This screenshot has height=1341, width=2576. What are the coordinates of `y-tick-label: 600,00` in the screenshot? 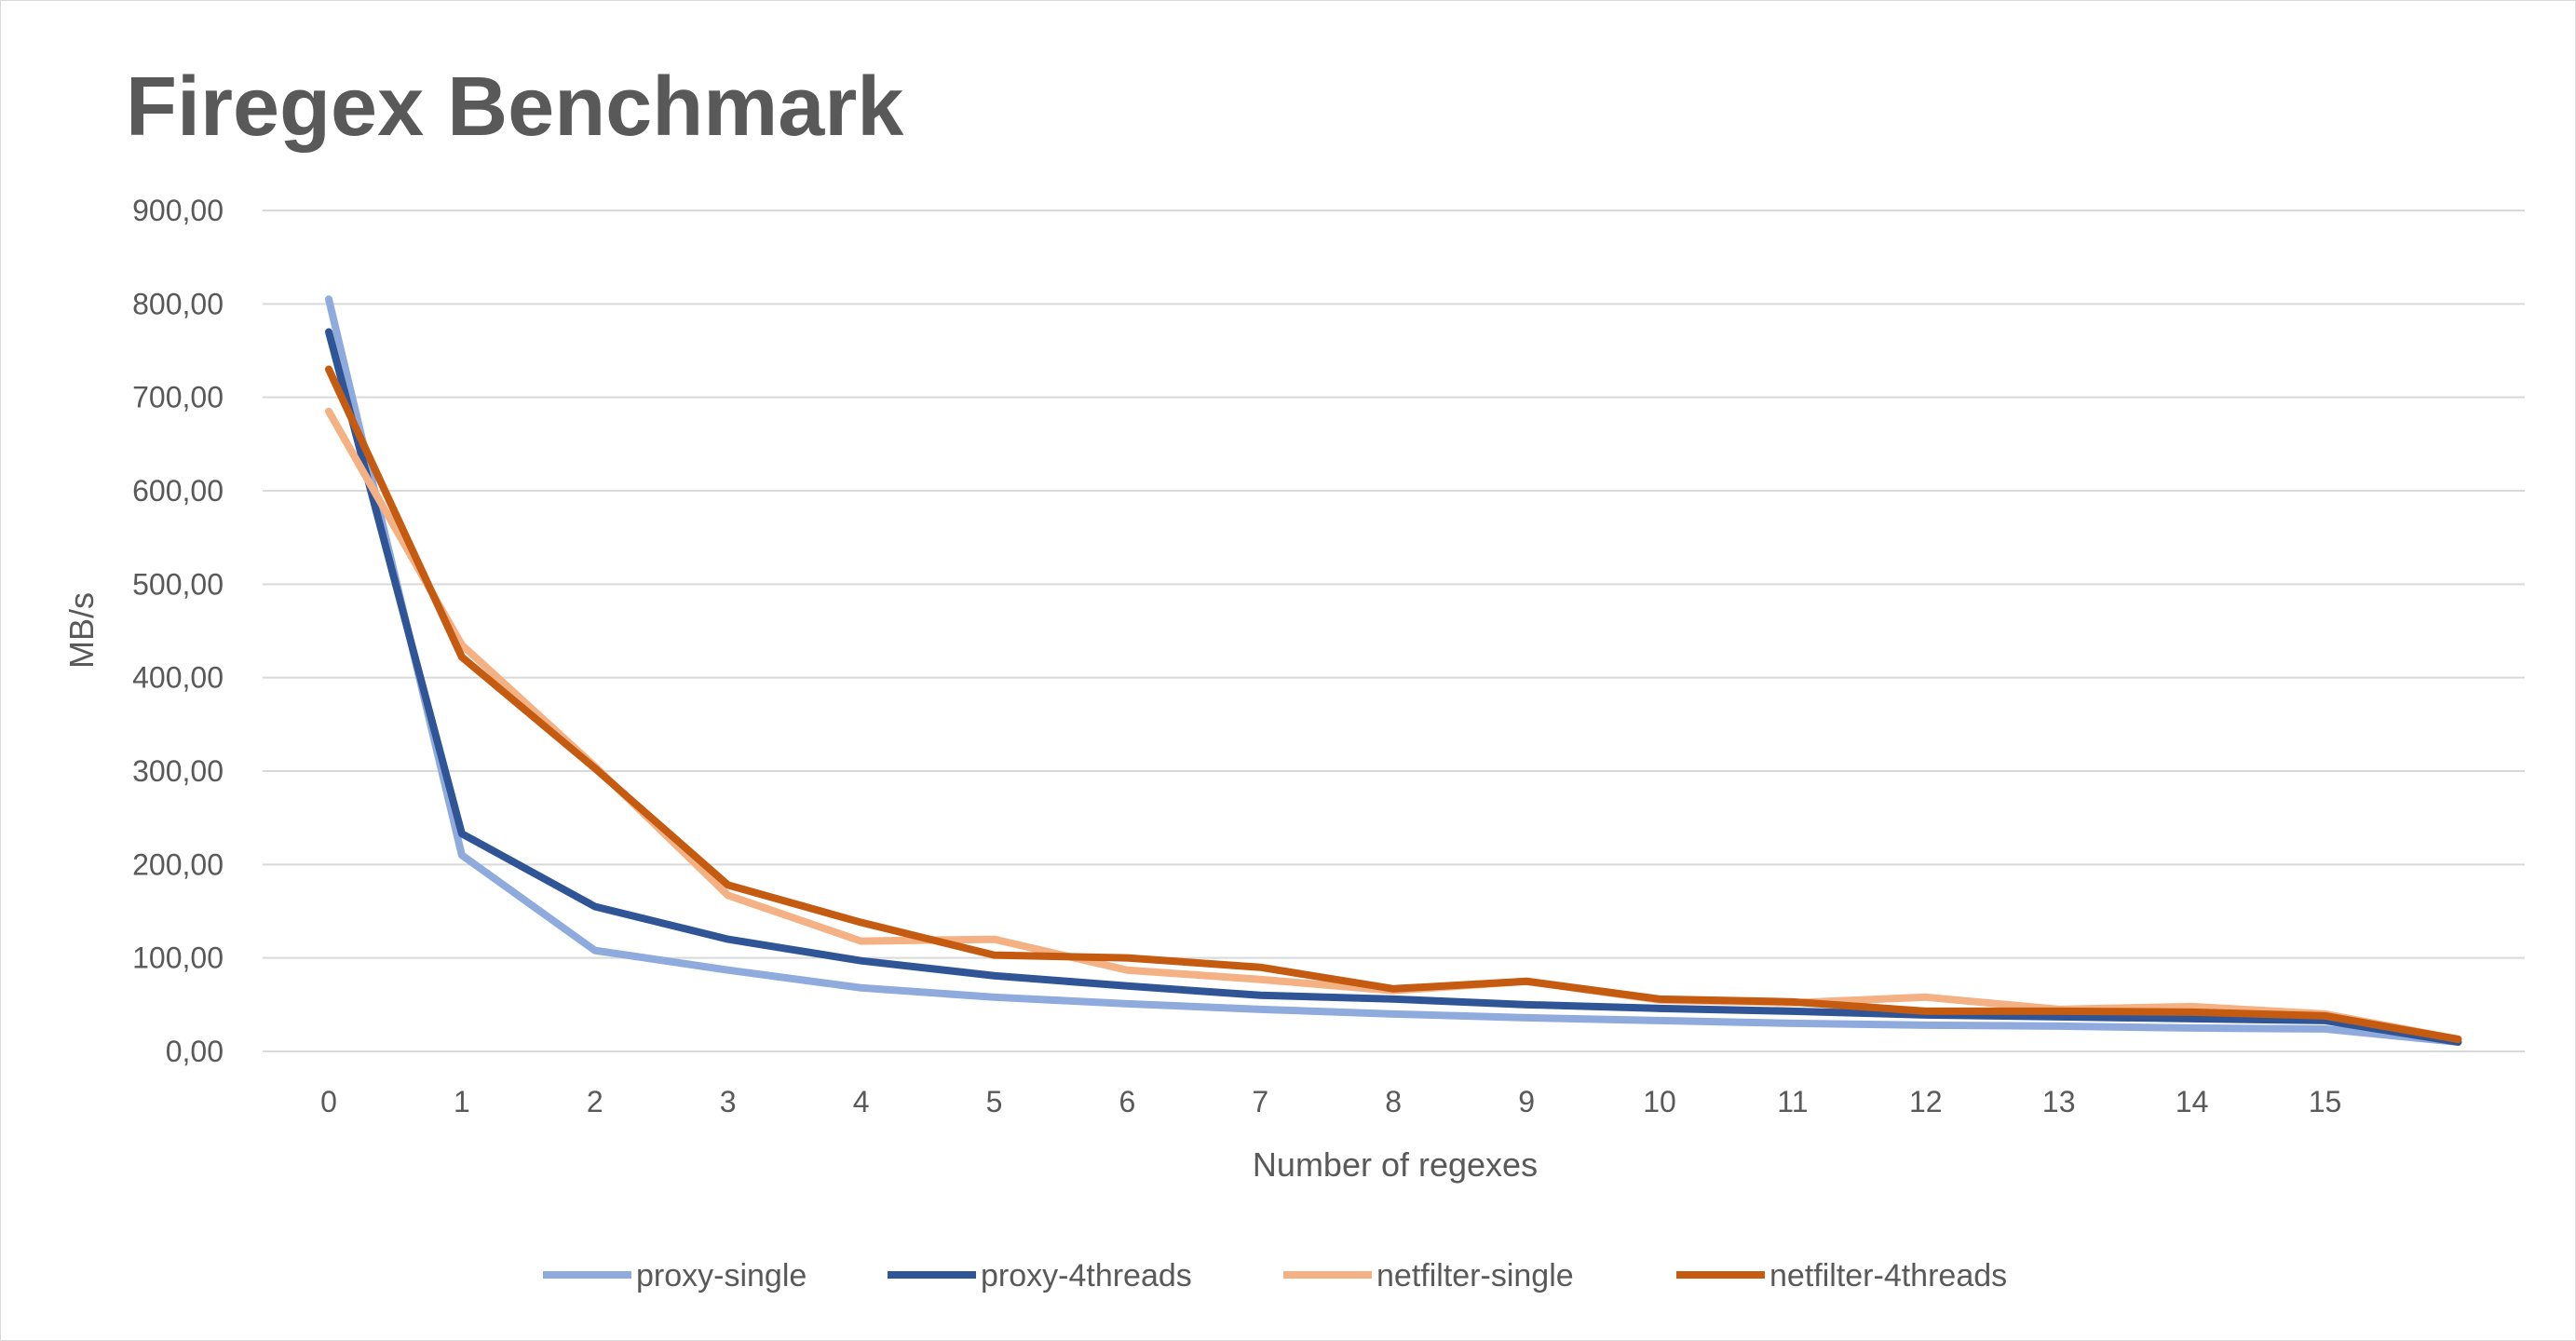 It's located at (178, 491).